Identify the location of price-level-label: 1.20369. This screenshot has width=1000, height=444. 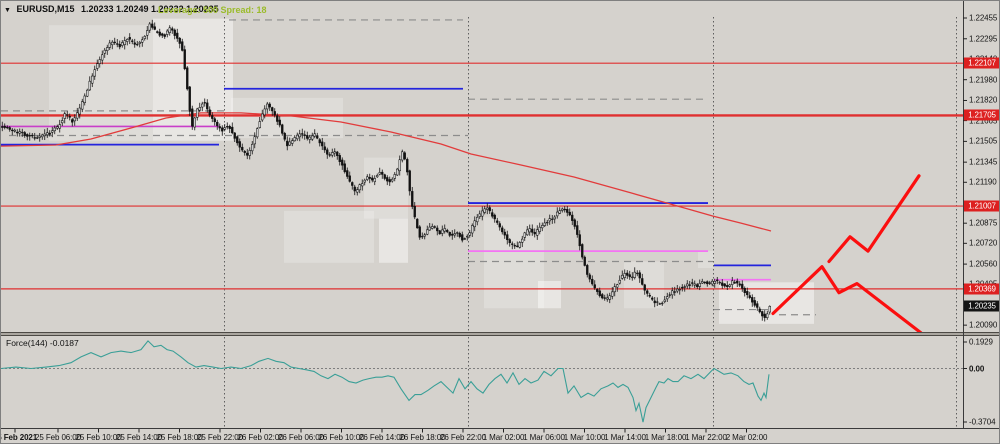
(981, 289).